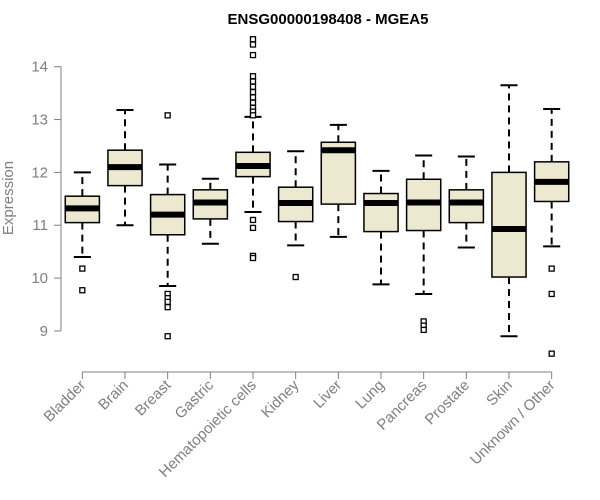 Image resolution: width=600 pixels, height=500 pixels. Describe the element at coordinates (551, 232) in the screenshot. I see `box-unknown-other` at that location.